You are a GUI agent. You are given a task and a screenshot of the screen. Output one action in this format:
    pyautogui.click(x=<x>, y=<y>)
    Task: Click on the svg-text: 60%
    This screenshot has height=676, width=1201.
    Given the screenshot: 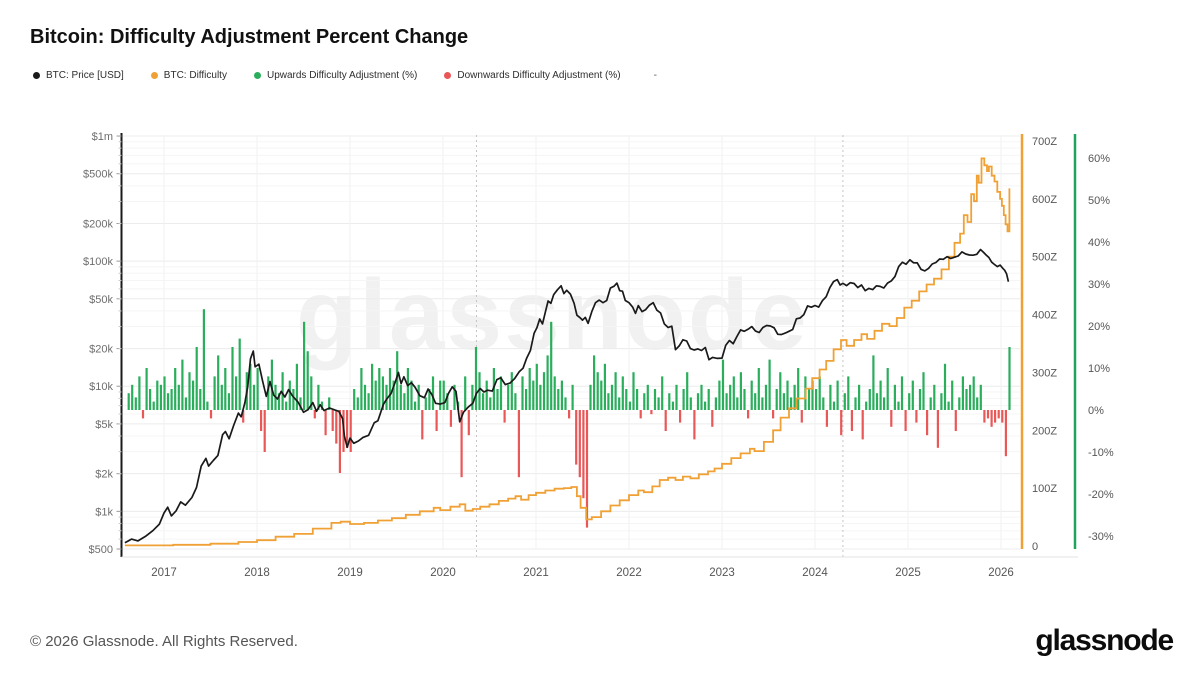 What is the action you would take?
    pyautogui.click(x=1099, y=159)
    